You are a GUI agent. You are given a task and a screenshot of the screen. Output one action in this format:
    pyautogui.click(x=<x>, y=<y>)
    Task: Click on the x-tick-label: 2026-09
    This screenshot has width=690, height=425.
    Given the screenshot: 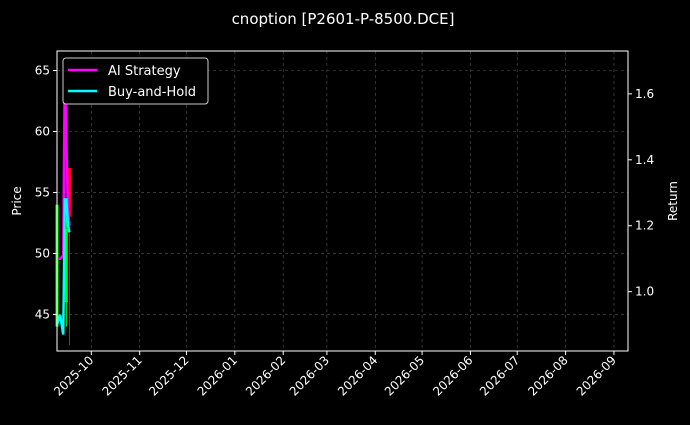 What is the action you would take?
    pyautogui.click(x=596, y=375)
    